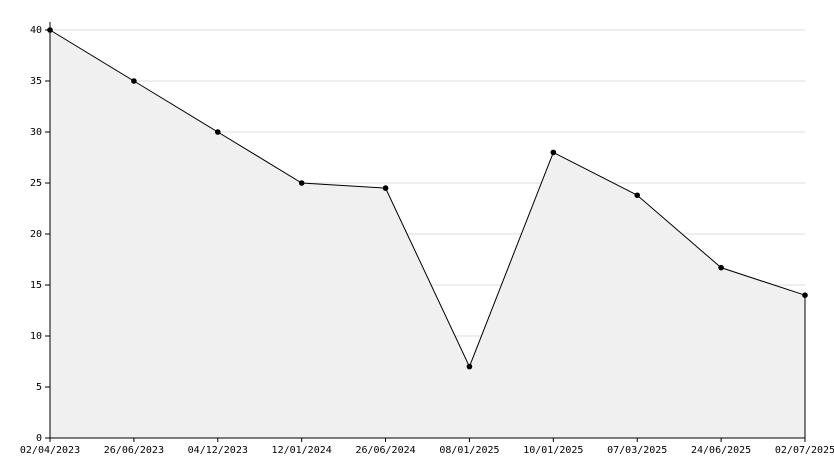  Describe the element at coordinates (39, 387) in the screenshot. I see `y-tick-label: 5` at that location.